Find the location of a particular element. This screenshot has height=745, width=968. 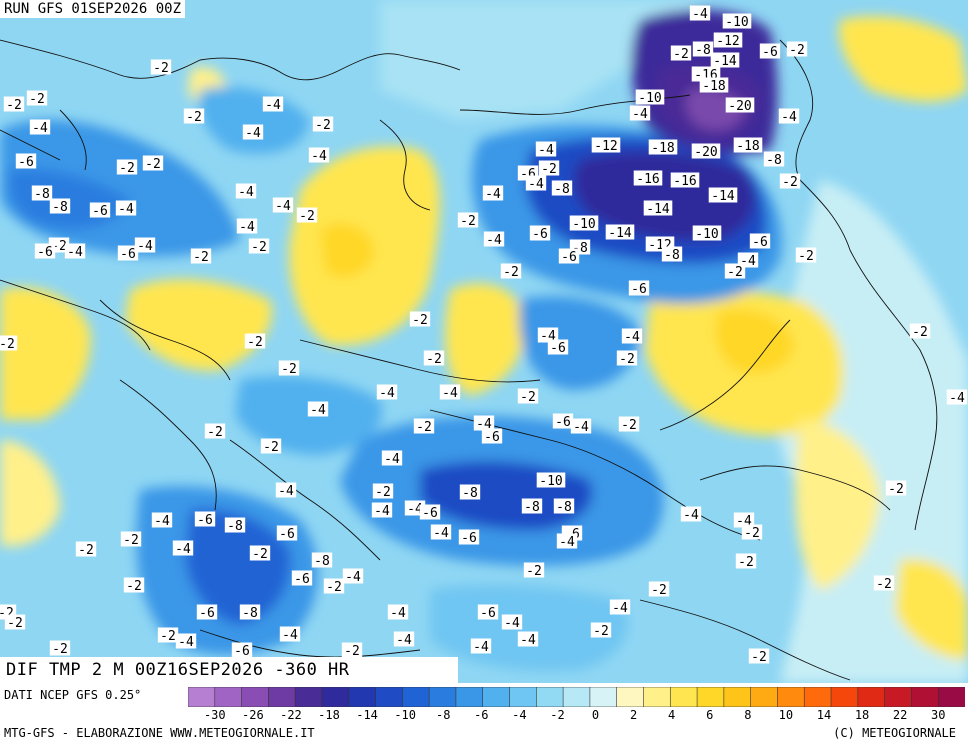

source-label: DATI NCEP GFS 0.25° is located at coordinates (73, 695).